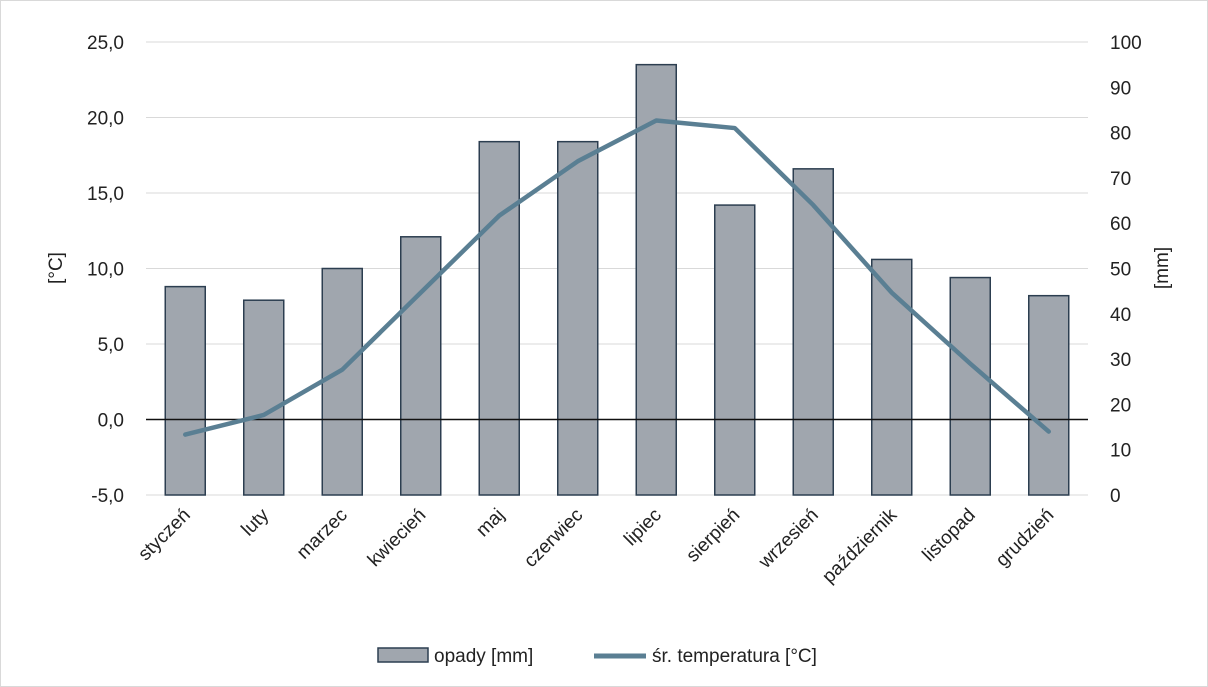  Describe the element at coordinates (107, 496) in the screenshot. I see `left-tick-label: -5,0` at that location.